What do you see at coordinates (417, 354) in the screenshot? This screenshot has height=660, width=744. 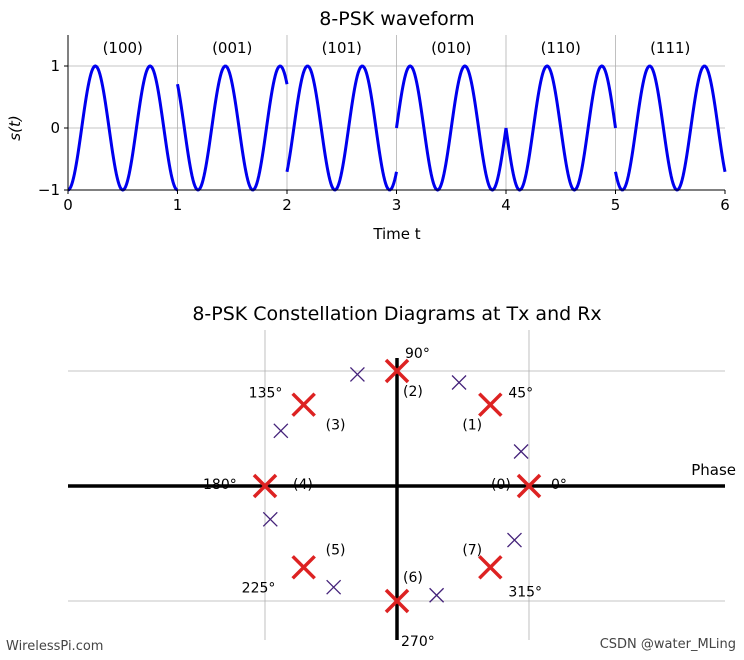 I see `constellation-angle-label: 90°` at bounding box center [417, 354].